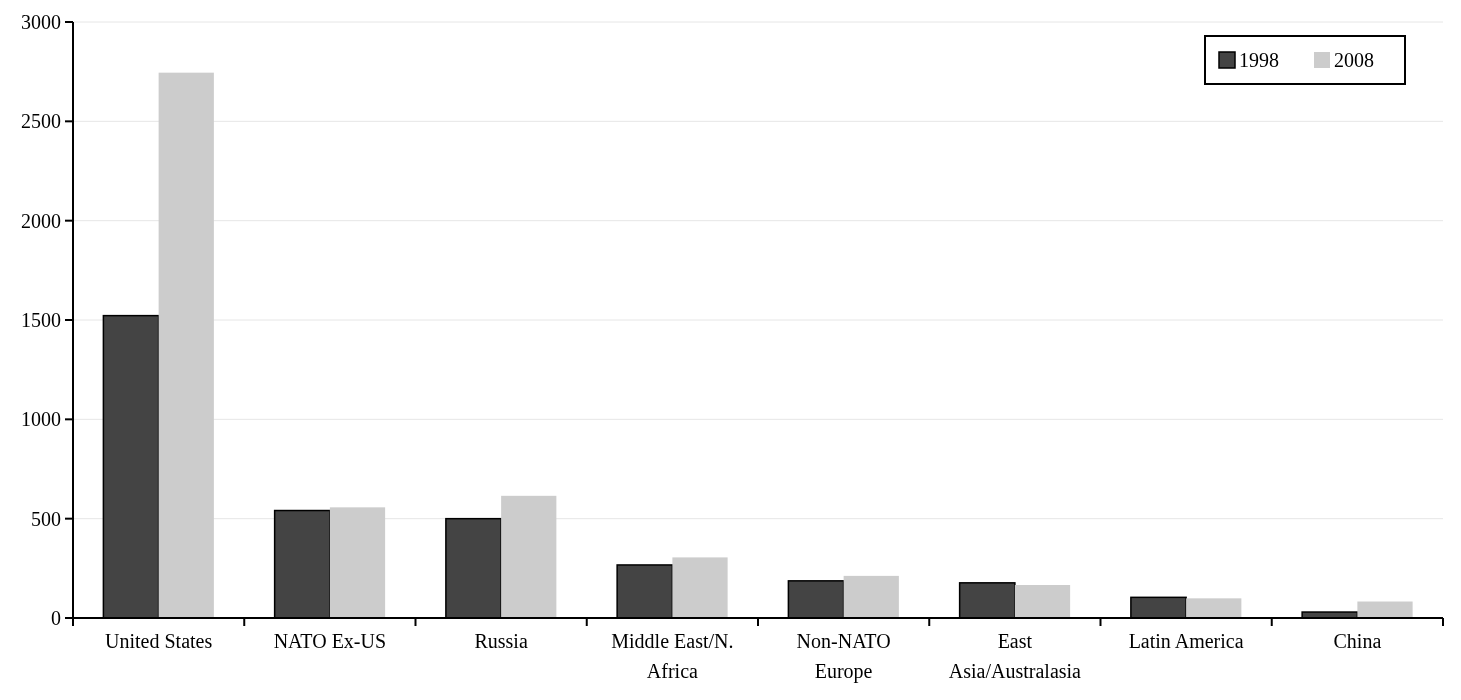 The image size is (1461, 700). I want to click on x-tick-label: Non-NATO Europe, so click(843, 656).